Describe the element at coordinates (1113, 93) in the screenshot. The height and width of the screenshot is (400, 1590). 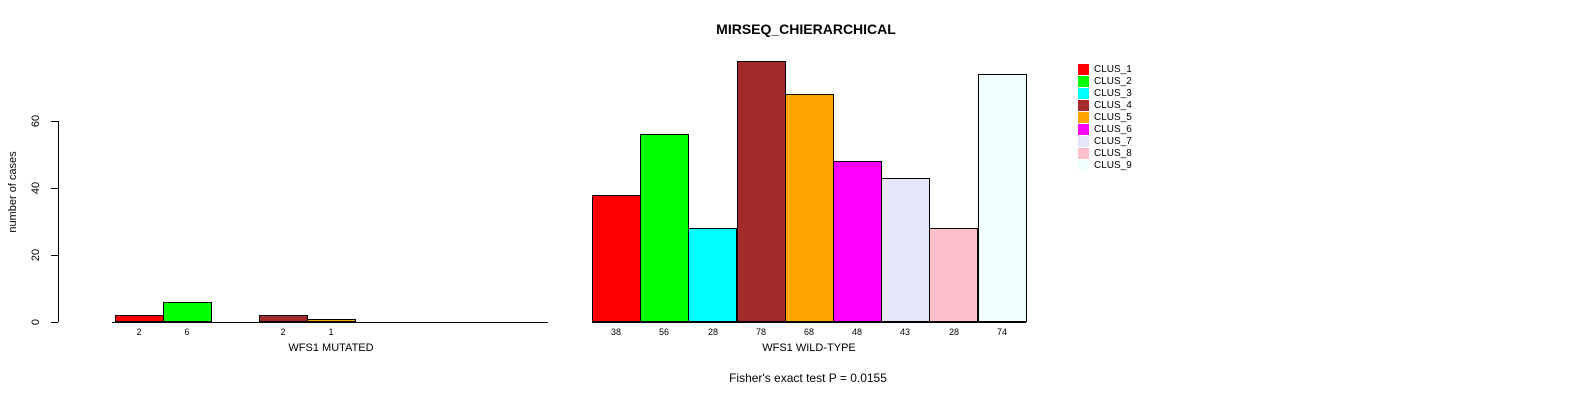
I see `legend-label-CLUS_3: CLUS_3` at that location.